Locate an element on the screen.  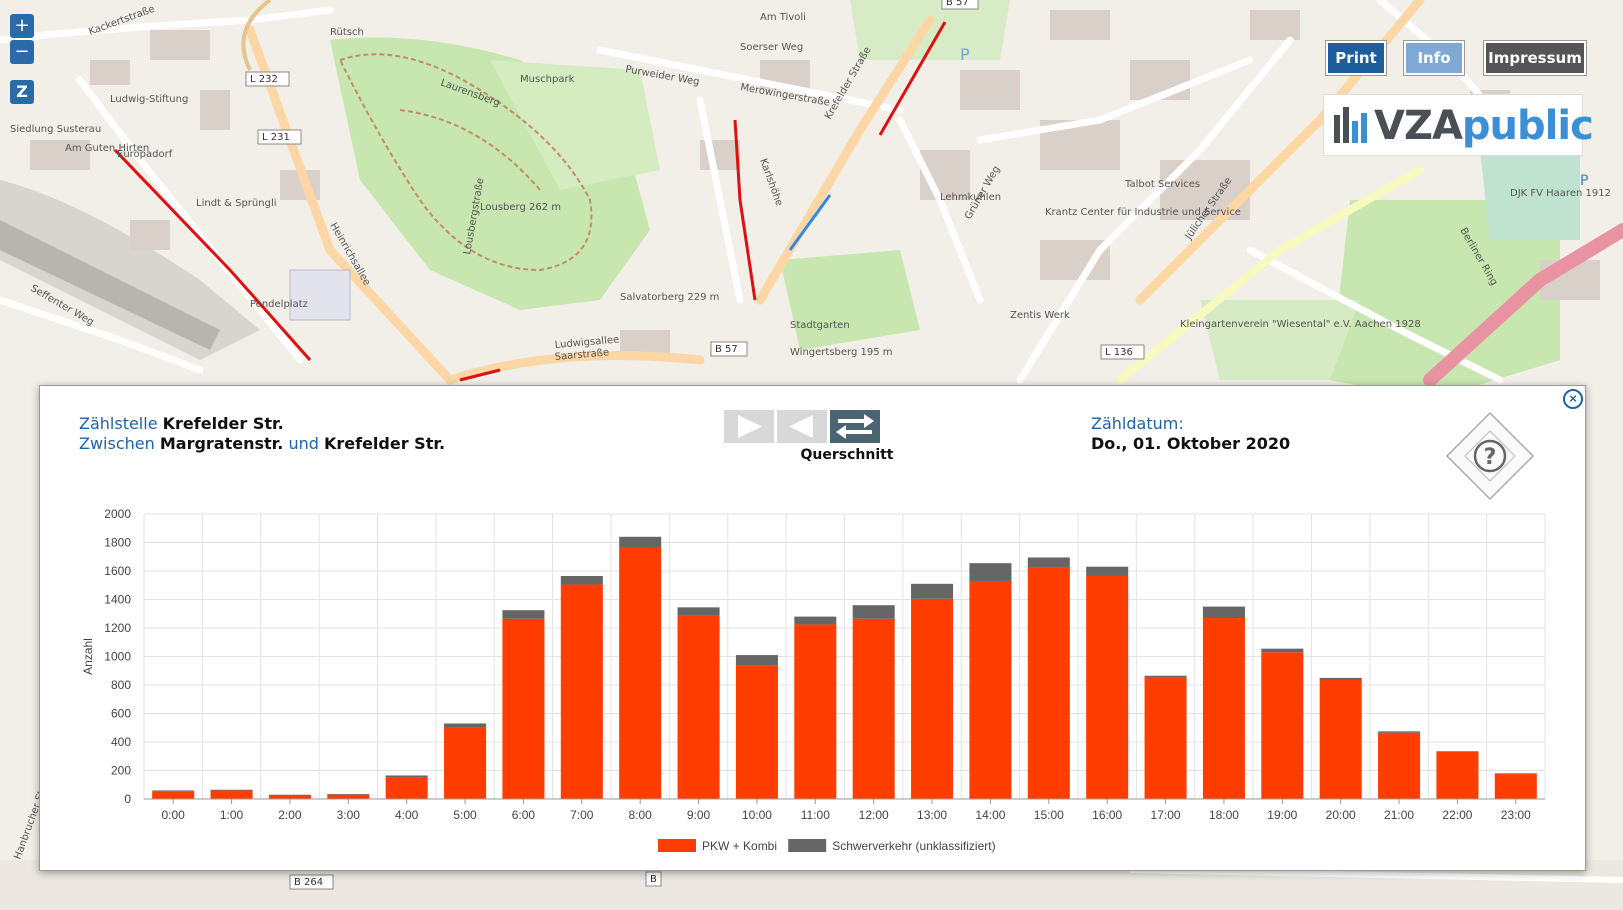
x-tick-label: 20:00 is located at coordinates (1341, 815).